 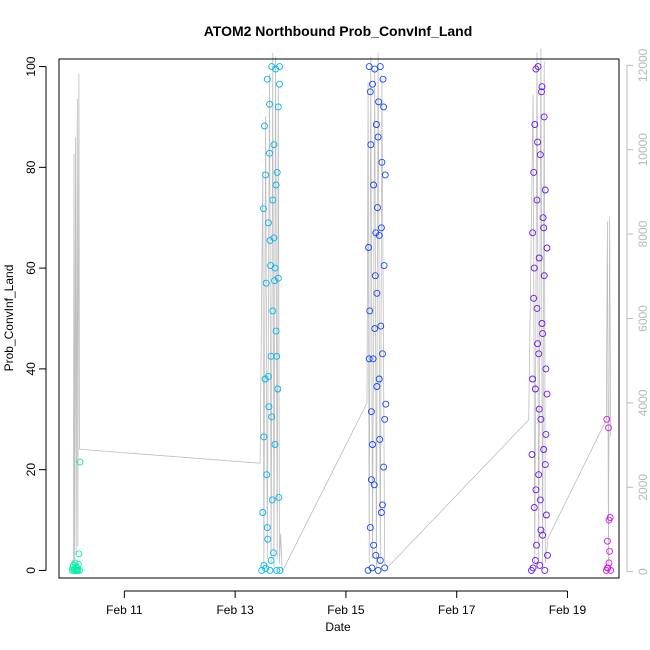 What do you see at coordinates (643, 487) in the screenshot?
I see `y2-tick-label: 2000` at bounding box center [643, 487].